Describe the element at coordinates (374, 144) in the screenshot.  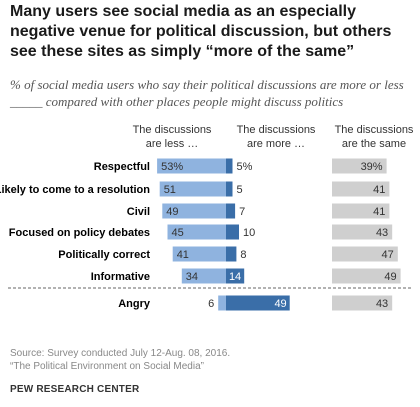
I see `header-same-line2: are the same` at that location.